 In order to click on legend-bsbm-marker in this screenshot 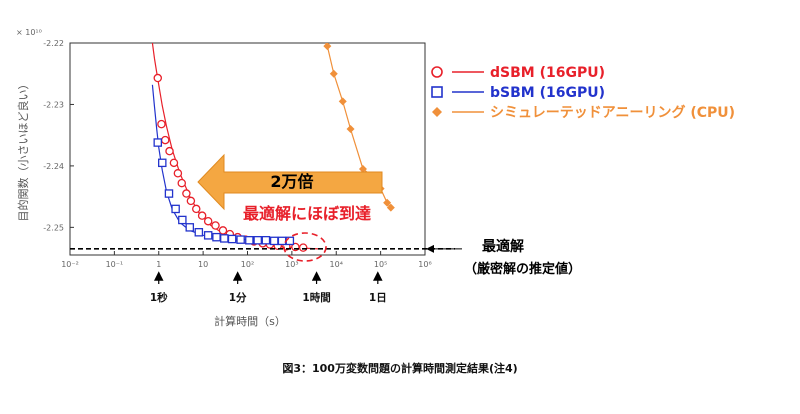, I will do `click(437, 92)`.